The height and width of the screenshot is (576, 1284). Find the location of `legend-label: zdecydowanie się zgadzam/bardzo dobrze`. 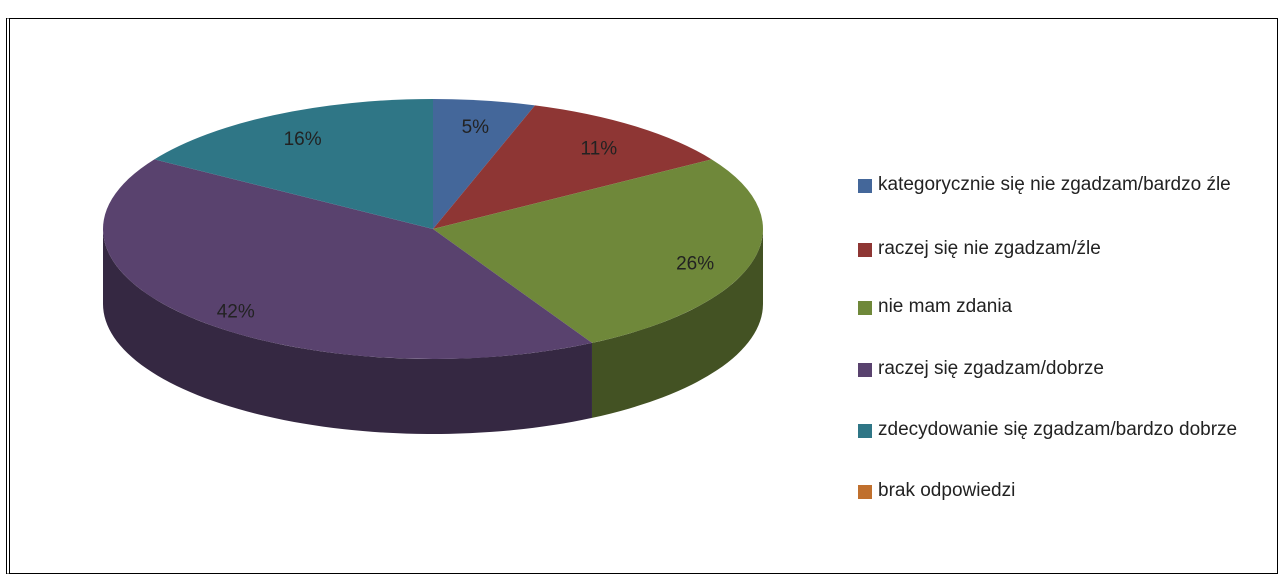

legend-label: zdecydowanie się zgadzam/bardzo dobrze is located at coordinates (1058, 429).